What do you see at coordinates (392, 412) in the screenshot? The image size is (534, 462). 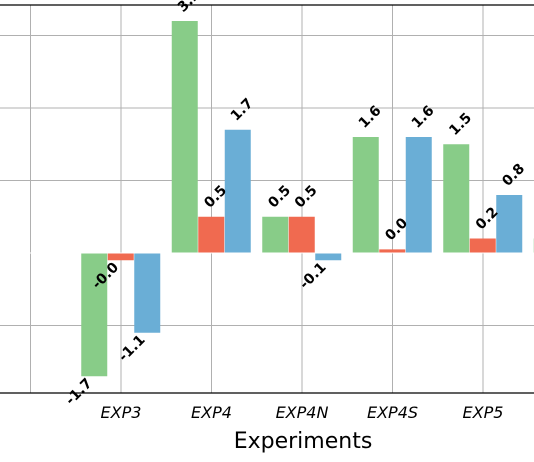 I see `x-tick-label-exp4s: EXP4S` at bounding box center [392, 412].